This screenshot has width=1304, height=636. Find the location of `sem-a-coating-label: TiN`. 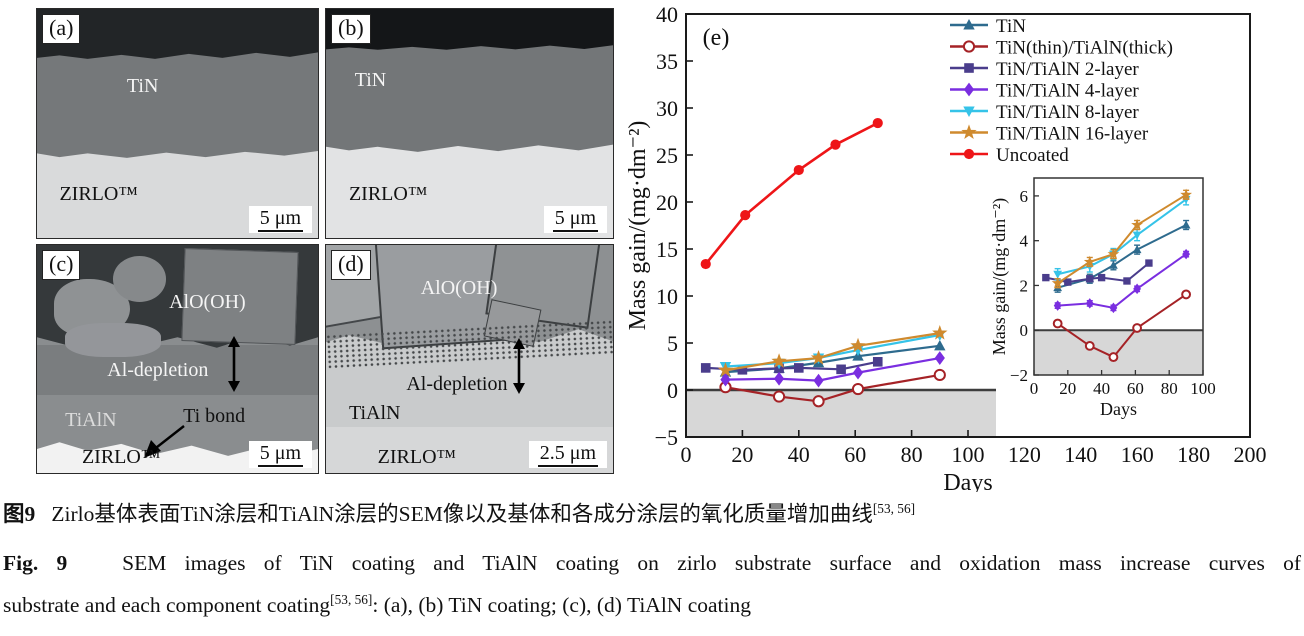

sem-a-coating-label: TiN is located at coordinates (142, 86).